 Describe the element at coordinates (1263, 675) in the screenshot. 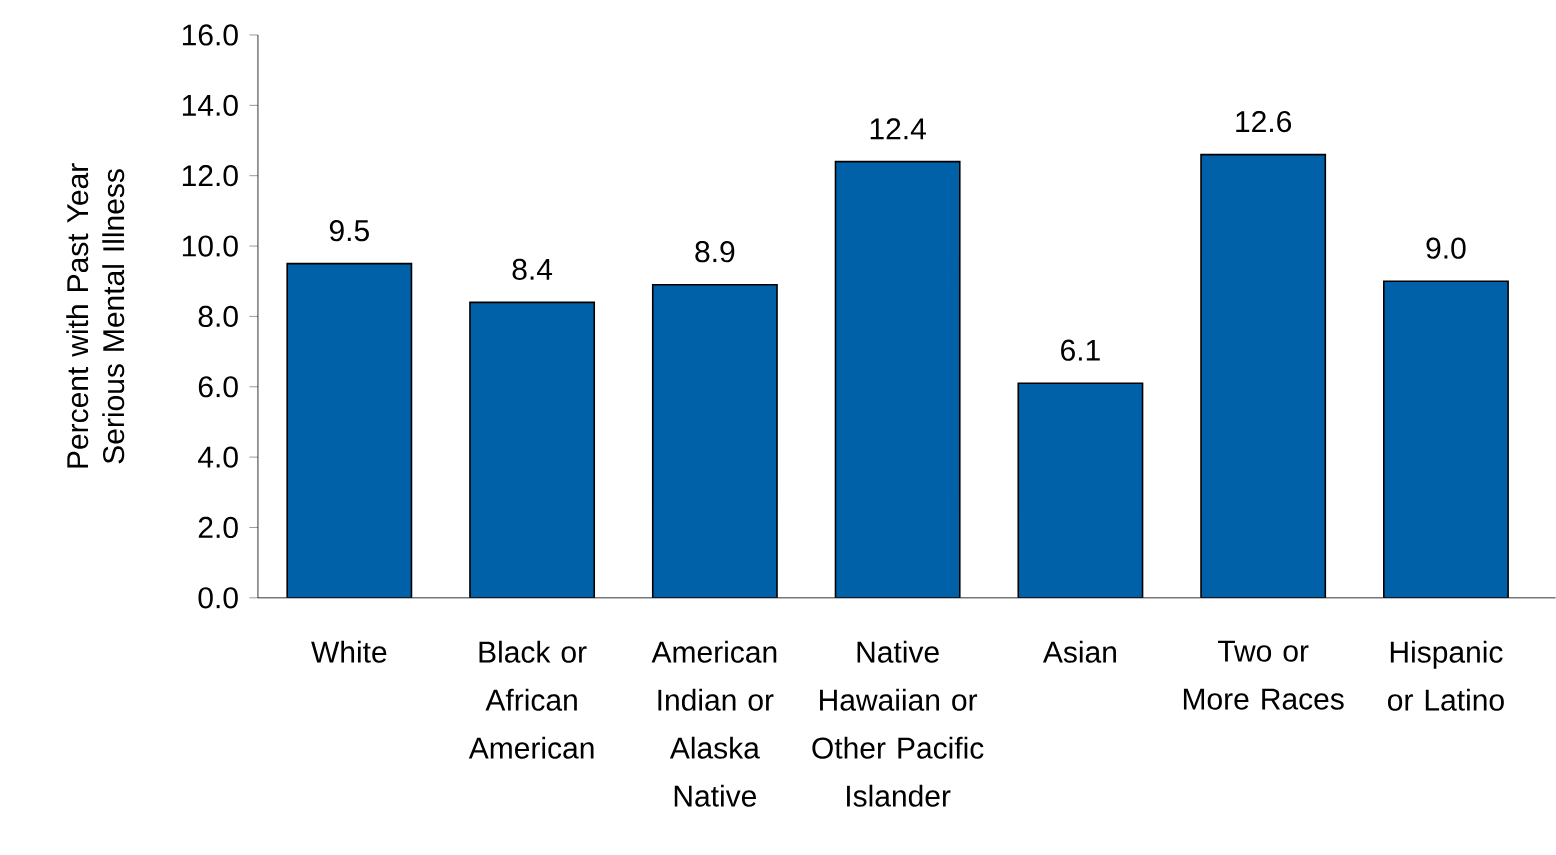

I see `x-tick-label: Two or More Races` at that location.